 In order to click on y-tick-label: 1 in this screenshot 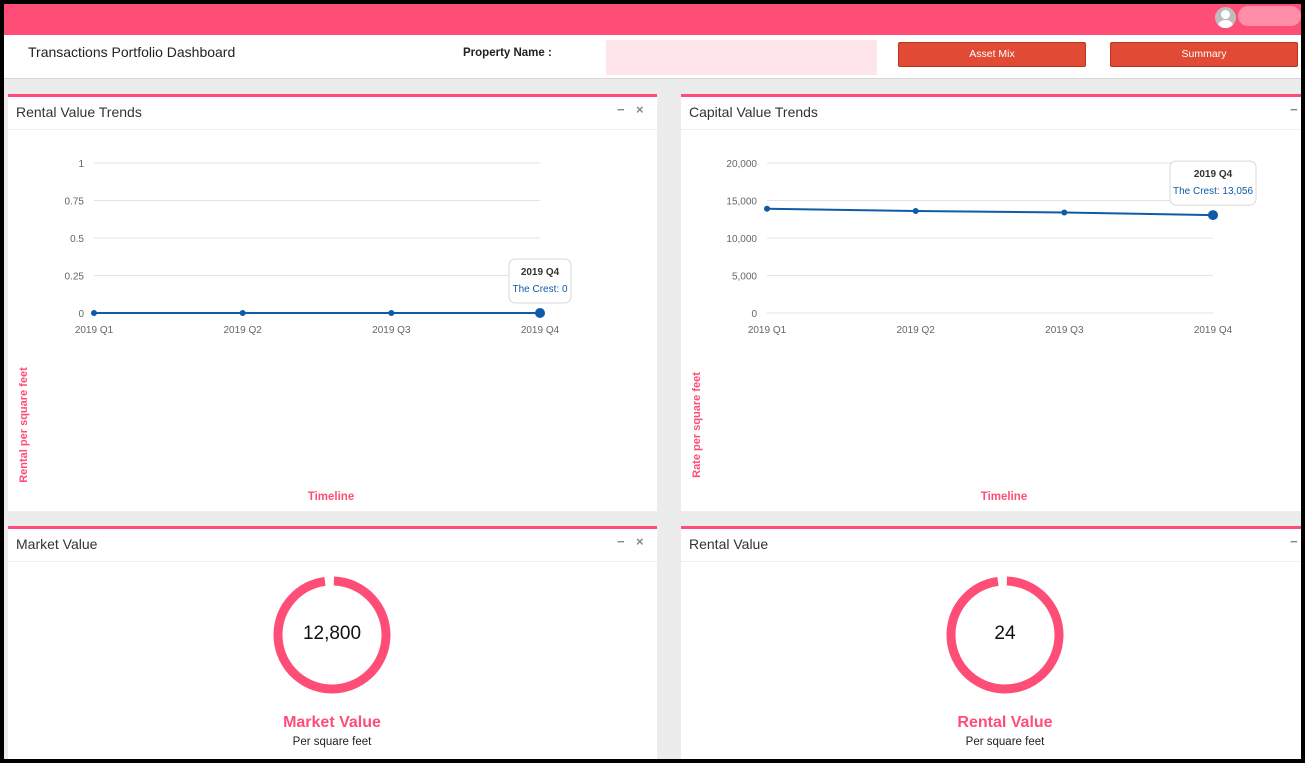, I will do `click(81, 164)`.